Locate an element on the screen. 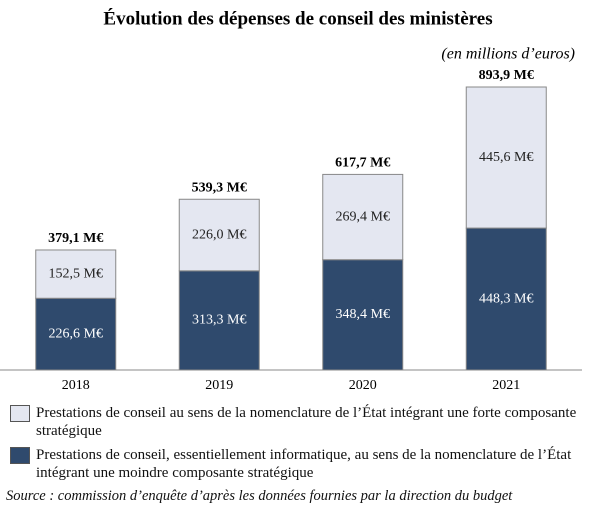 The width and height of the screenshot is (600, 510). value-label: 152,5 M€ is located at coordinates (76, 273).